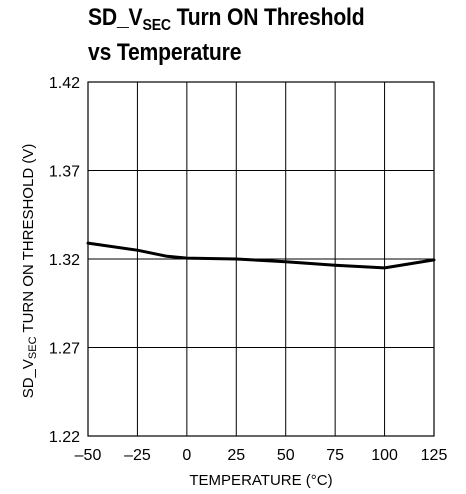 The image size is (466, 494). What do you see at coordinates (29, 271) in the screenshot?
I see `y-axis-label: SD_VSEC TURN ON THRESHOLD (V)` at bounding box center [29, 271].